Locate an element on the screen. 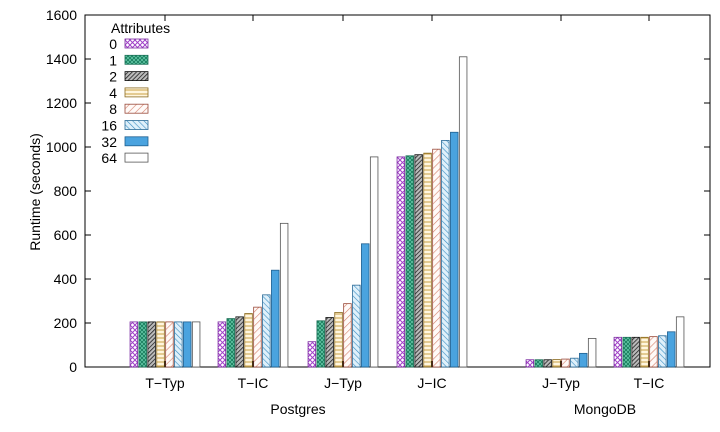 The height and width of the screenshot is (432, 720). x-tick-label: T−Typ is located at coordinates (165, 383).